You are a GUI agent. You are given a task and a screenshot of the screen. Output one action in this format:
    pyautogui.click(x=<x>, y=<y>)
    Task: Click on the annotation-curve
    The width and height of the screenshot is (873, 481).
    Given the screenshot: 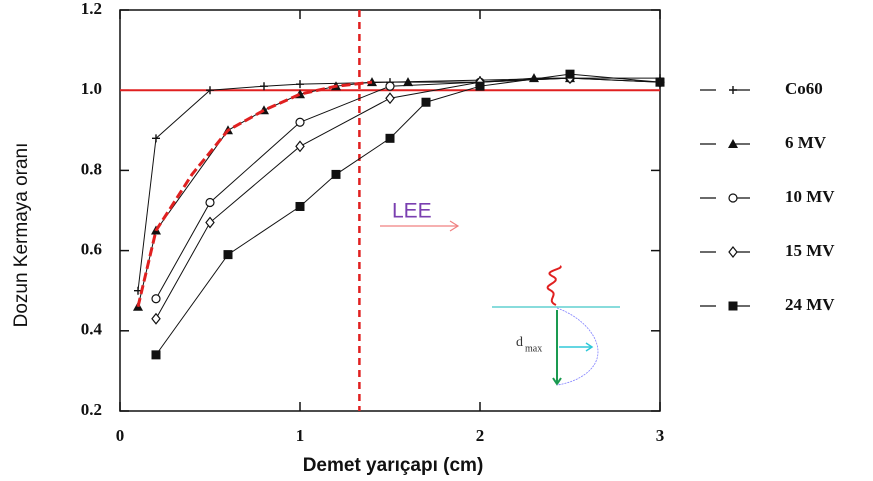 What is the action you would take?
    pyautogui.click(x=254, y=194)
    